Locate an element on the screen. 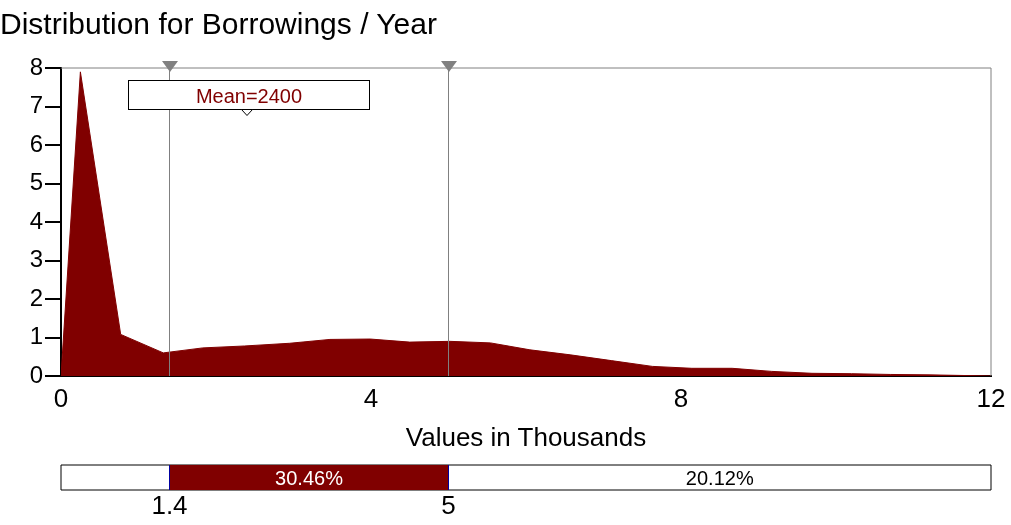 The height and width of the screenshot is (525, 1011). y-tick-label: 2 is located at coordinates (36, 297).